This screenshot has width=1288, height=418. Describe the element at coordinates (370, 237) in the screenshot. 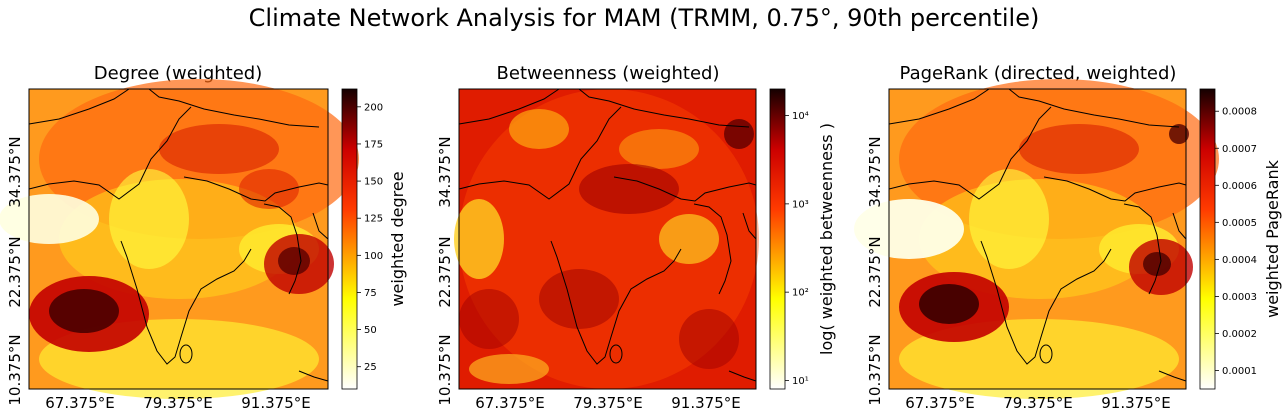

I see `colorbar-ticks: 25 50 75 100 125 150 175 200` at that location.